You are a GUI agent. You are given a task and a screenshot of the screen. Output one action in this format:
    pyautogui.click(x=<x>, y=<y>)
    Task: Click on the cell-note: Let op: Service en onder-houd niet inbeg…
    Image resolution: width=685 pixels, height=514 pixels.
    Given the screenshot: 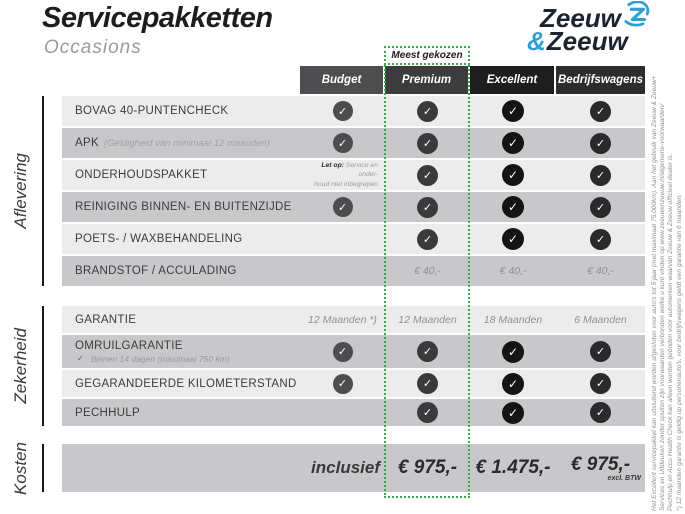 What is the action you would take?
    pyautogui.click(x=342, y=175)
    